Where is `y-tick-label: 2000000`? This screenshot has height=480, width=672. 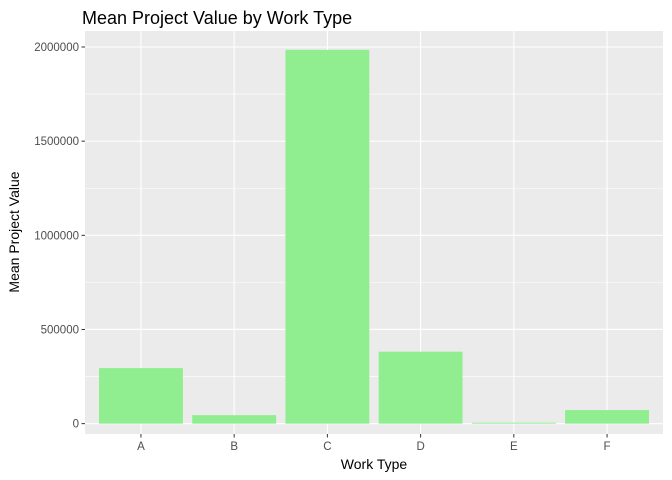
y-tick-label: 2000000 is located at coordinates (56, 48).